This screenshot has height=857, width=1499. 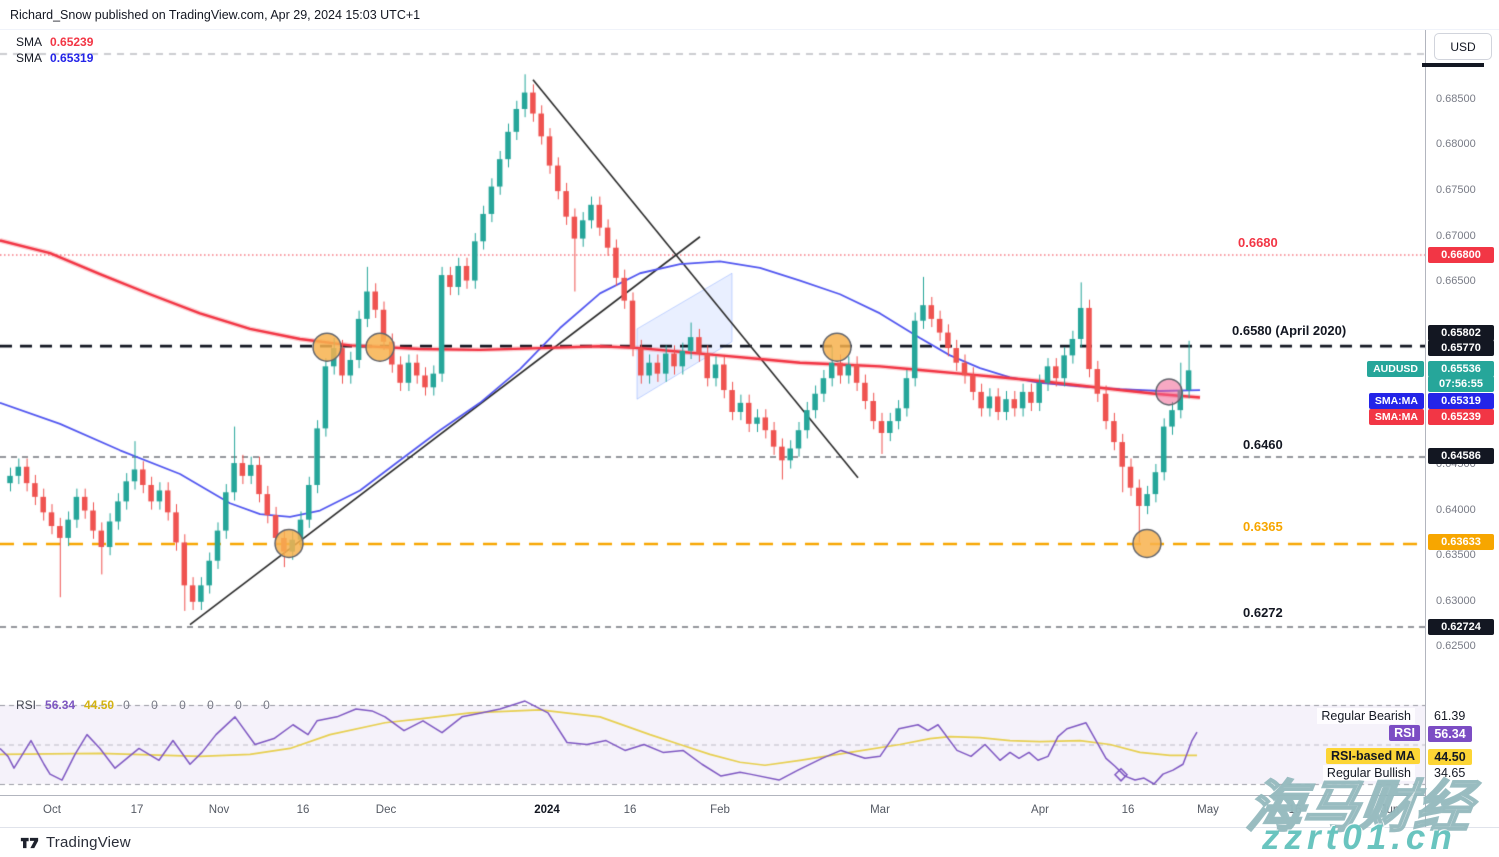 I want to click on rsi-ma-badge-value: 44.50, so click(x=1450, y=757).